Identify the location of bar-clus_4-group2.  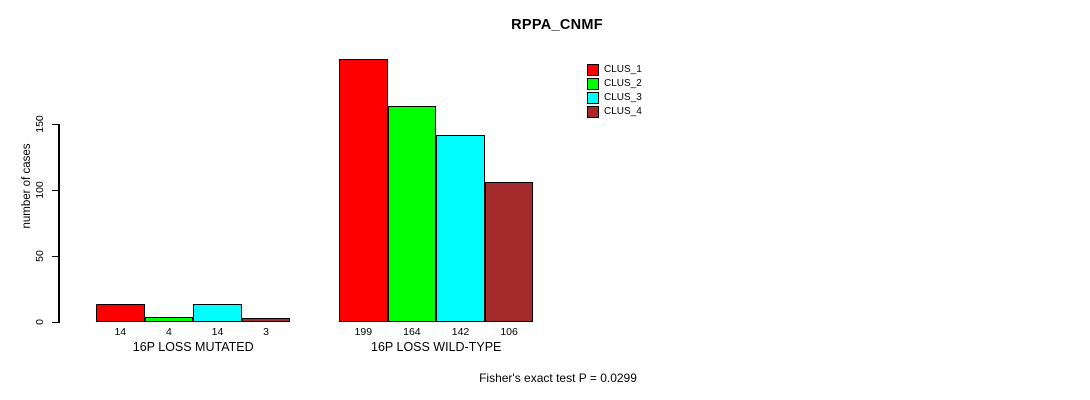
(509, 252).